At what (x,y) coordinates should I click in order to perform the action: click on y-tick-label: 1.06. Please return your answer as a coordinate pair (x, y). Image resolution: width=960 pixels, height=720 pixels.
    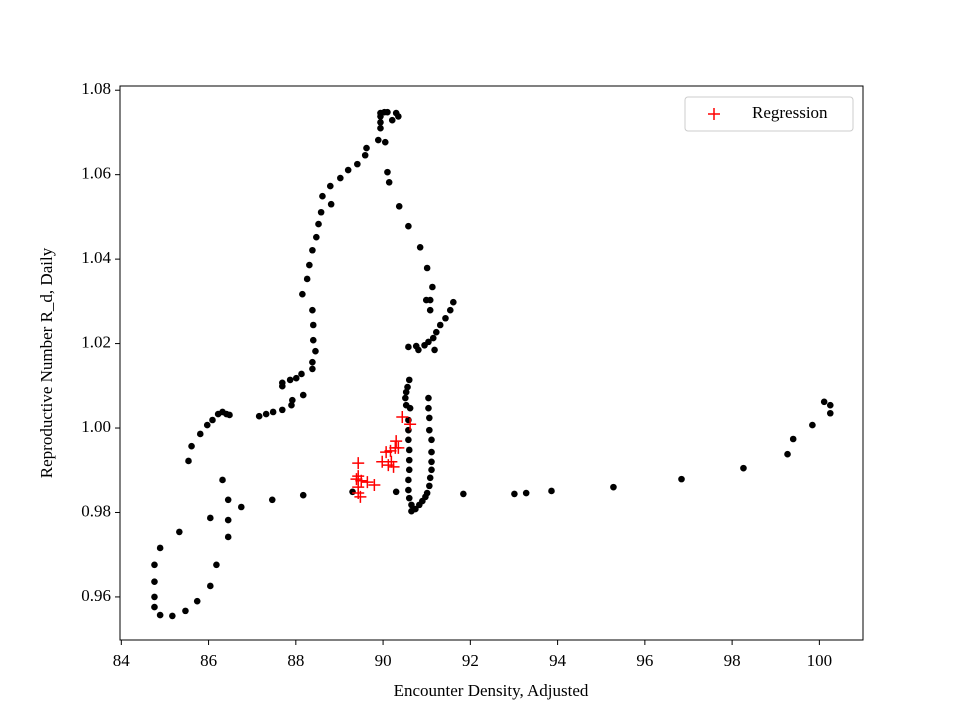
    Looking at the image, I should click on (96, 173).